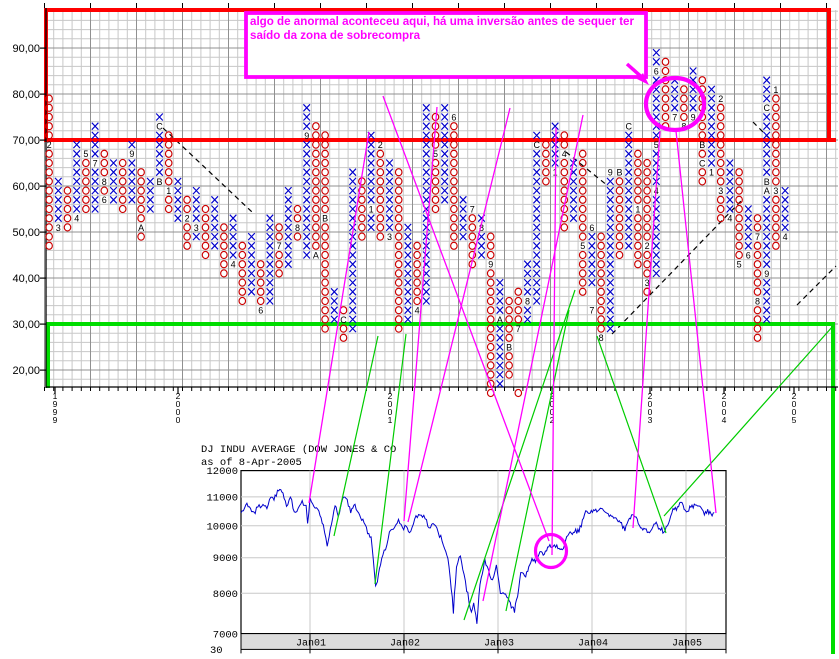 Image resolution: width=839 pixels, height=659 pixels. I want to click on svg-text: 7000, so click(225, 635).